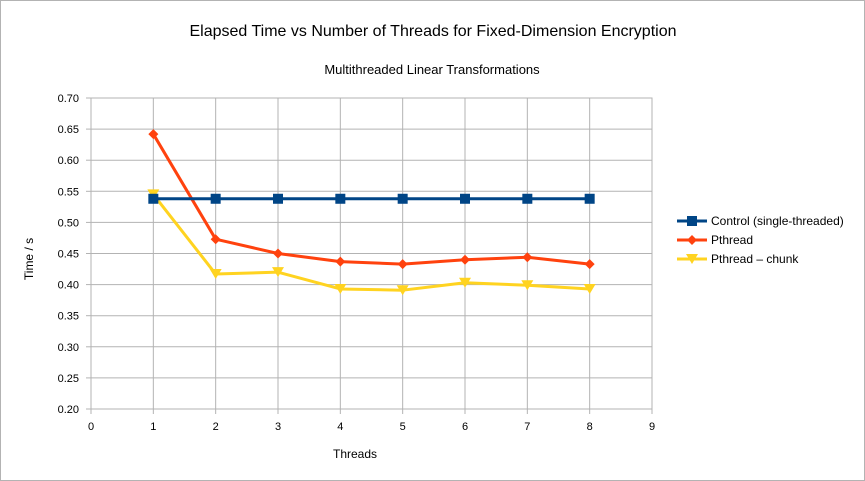  What do you see at coordinates (216, 427) in the screenshot?
I see `x-tick-label: 2` at bounding box center [216, 427].